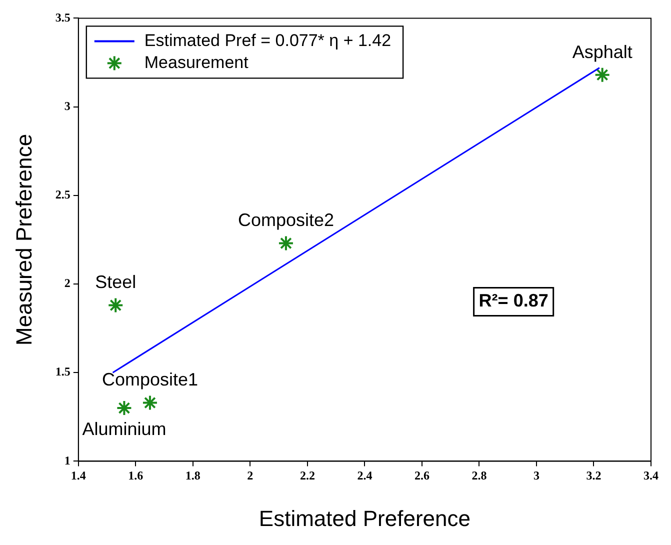 The height and width of the screenshot is (545, 671). What do you see at coordinates (150, 380) in the screenshot?
I see `annotation: Composite1` at bounding box center [150, 380].